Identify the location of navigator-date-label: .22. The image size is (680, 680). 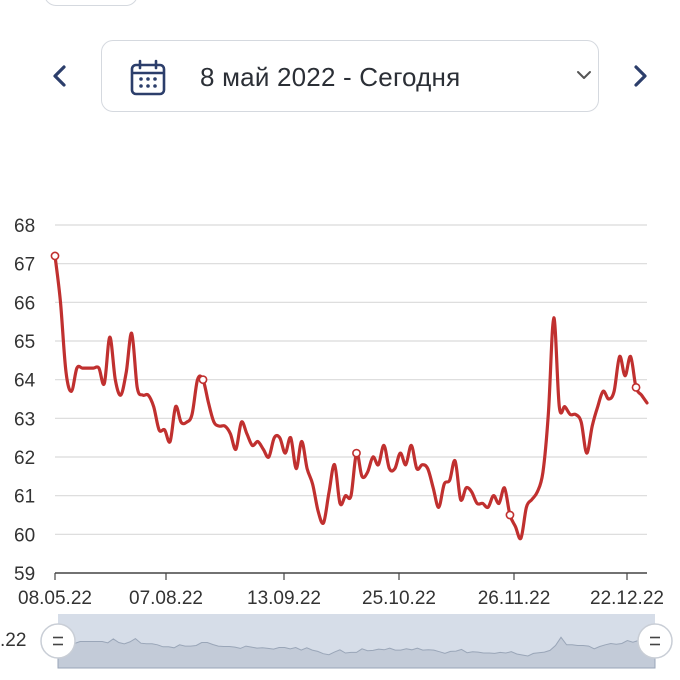
(13, 640).